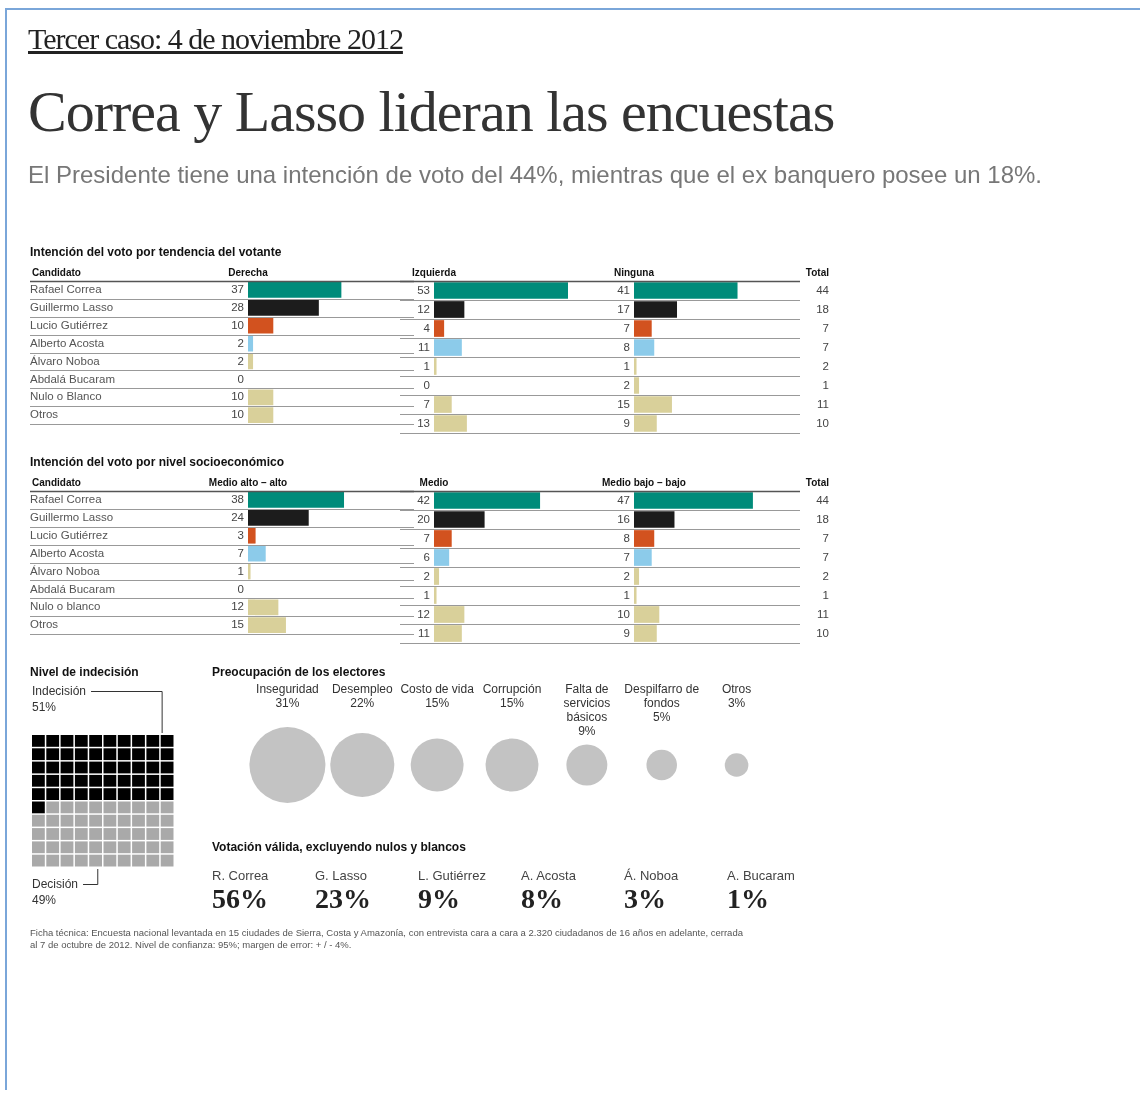 The image size is (1140, 1093). I want to click on category-label: G. Lasso, so click(342, 875).